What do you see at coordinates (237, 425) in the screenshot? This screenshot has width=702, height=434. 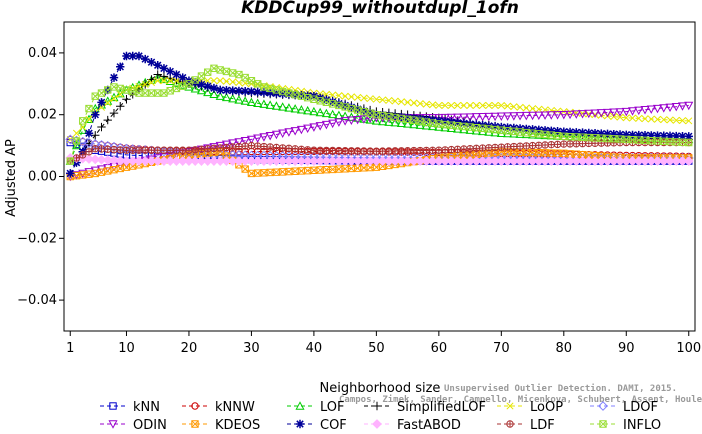 I see `legend-label: KDEOS` at bounding box center [237, 425].